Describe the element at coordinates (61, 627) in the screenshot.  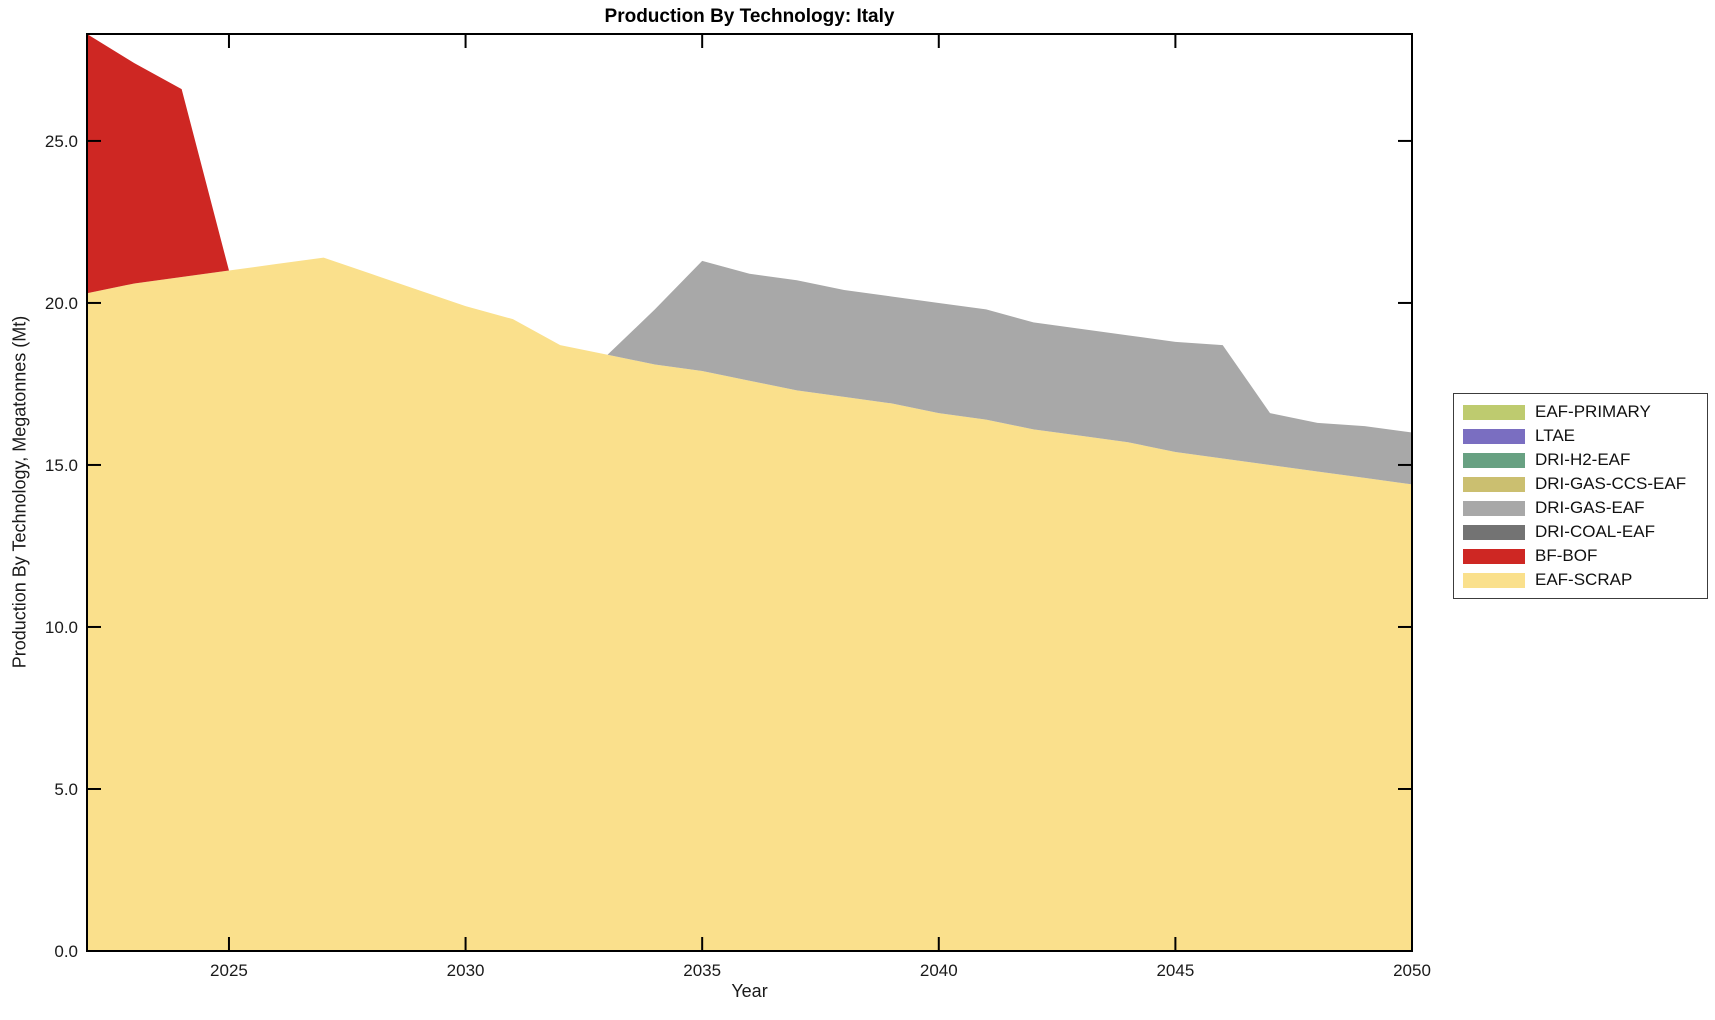
I see `y-tick-label: 10.0` at that location.